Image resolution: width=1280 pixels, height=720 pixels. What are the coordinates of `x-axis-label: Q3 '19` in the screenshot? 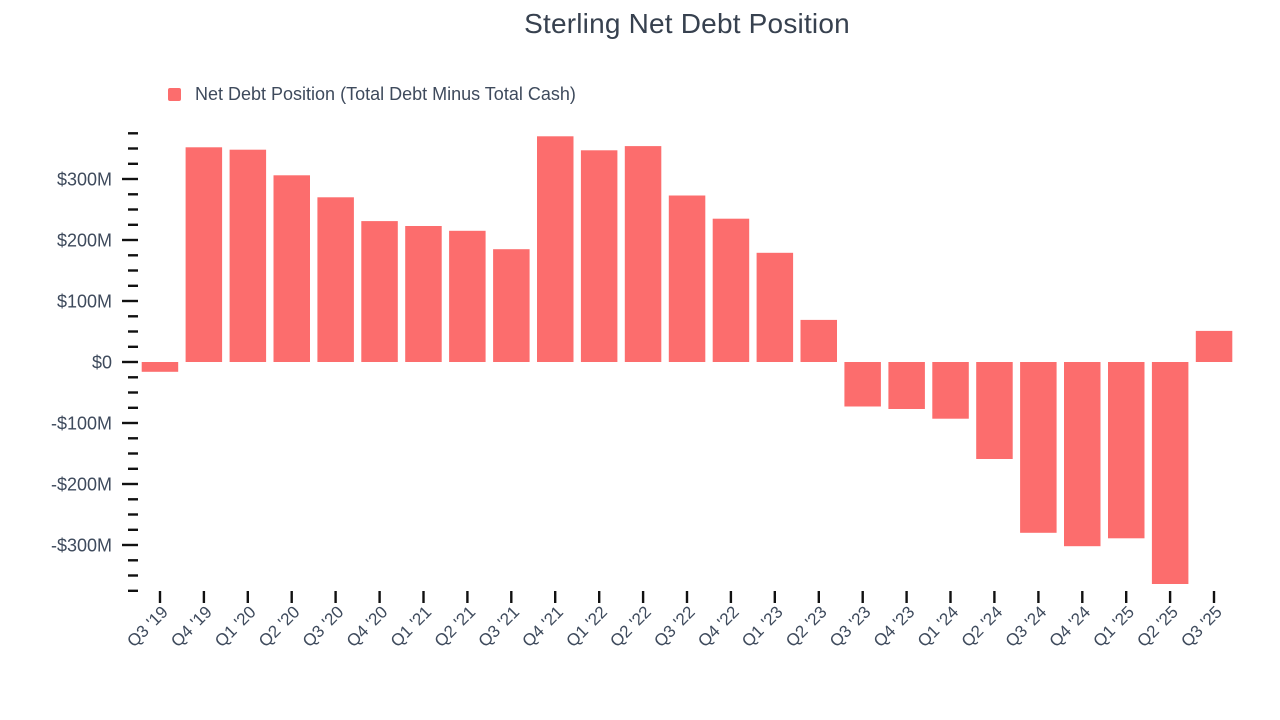 It's located at (147, 626).